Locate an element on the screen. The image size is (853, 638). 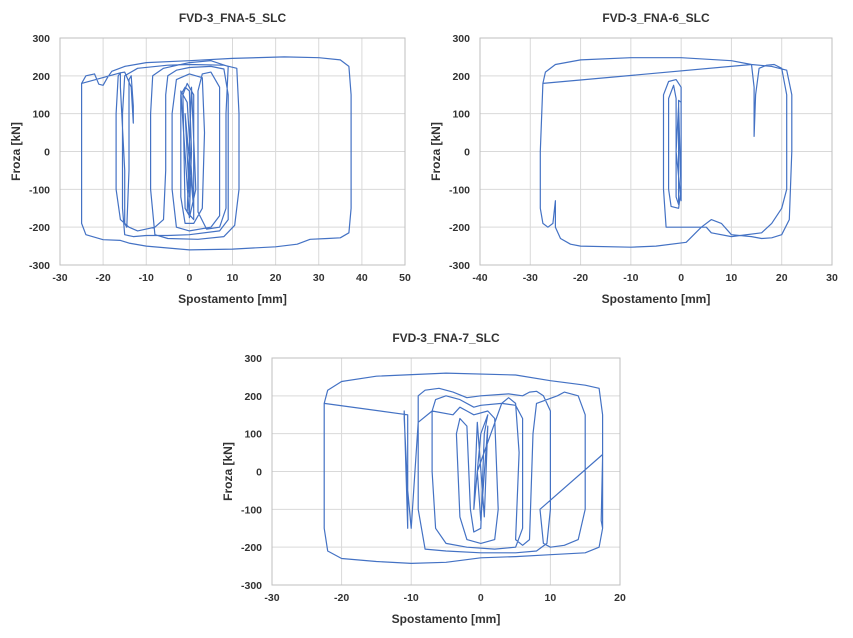
chart-title: FVD-3_FNA-6_SLC is located at coordinates (656, 18).